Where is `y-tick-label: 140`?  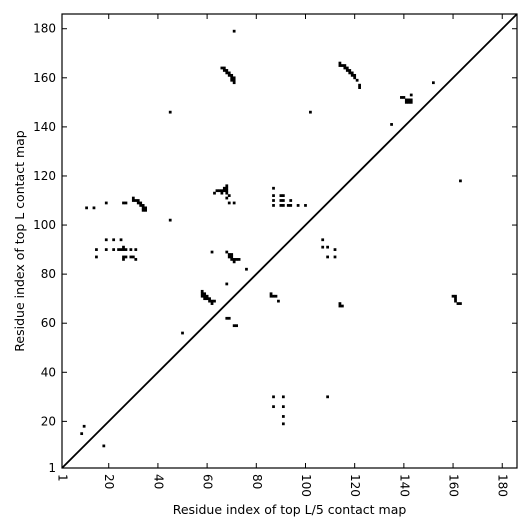
y-tick-label: 140 is located at coordinates (44, 127).